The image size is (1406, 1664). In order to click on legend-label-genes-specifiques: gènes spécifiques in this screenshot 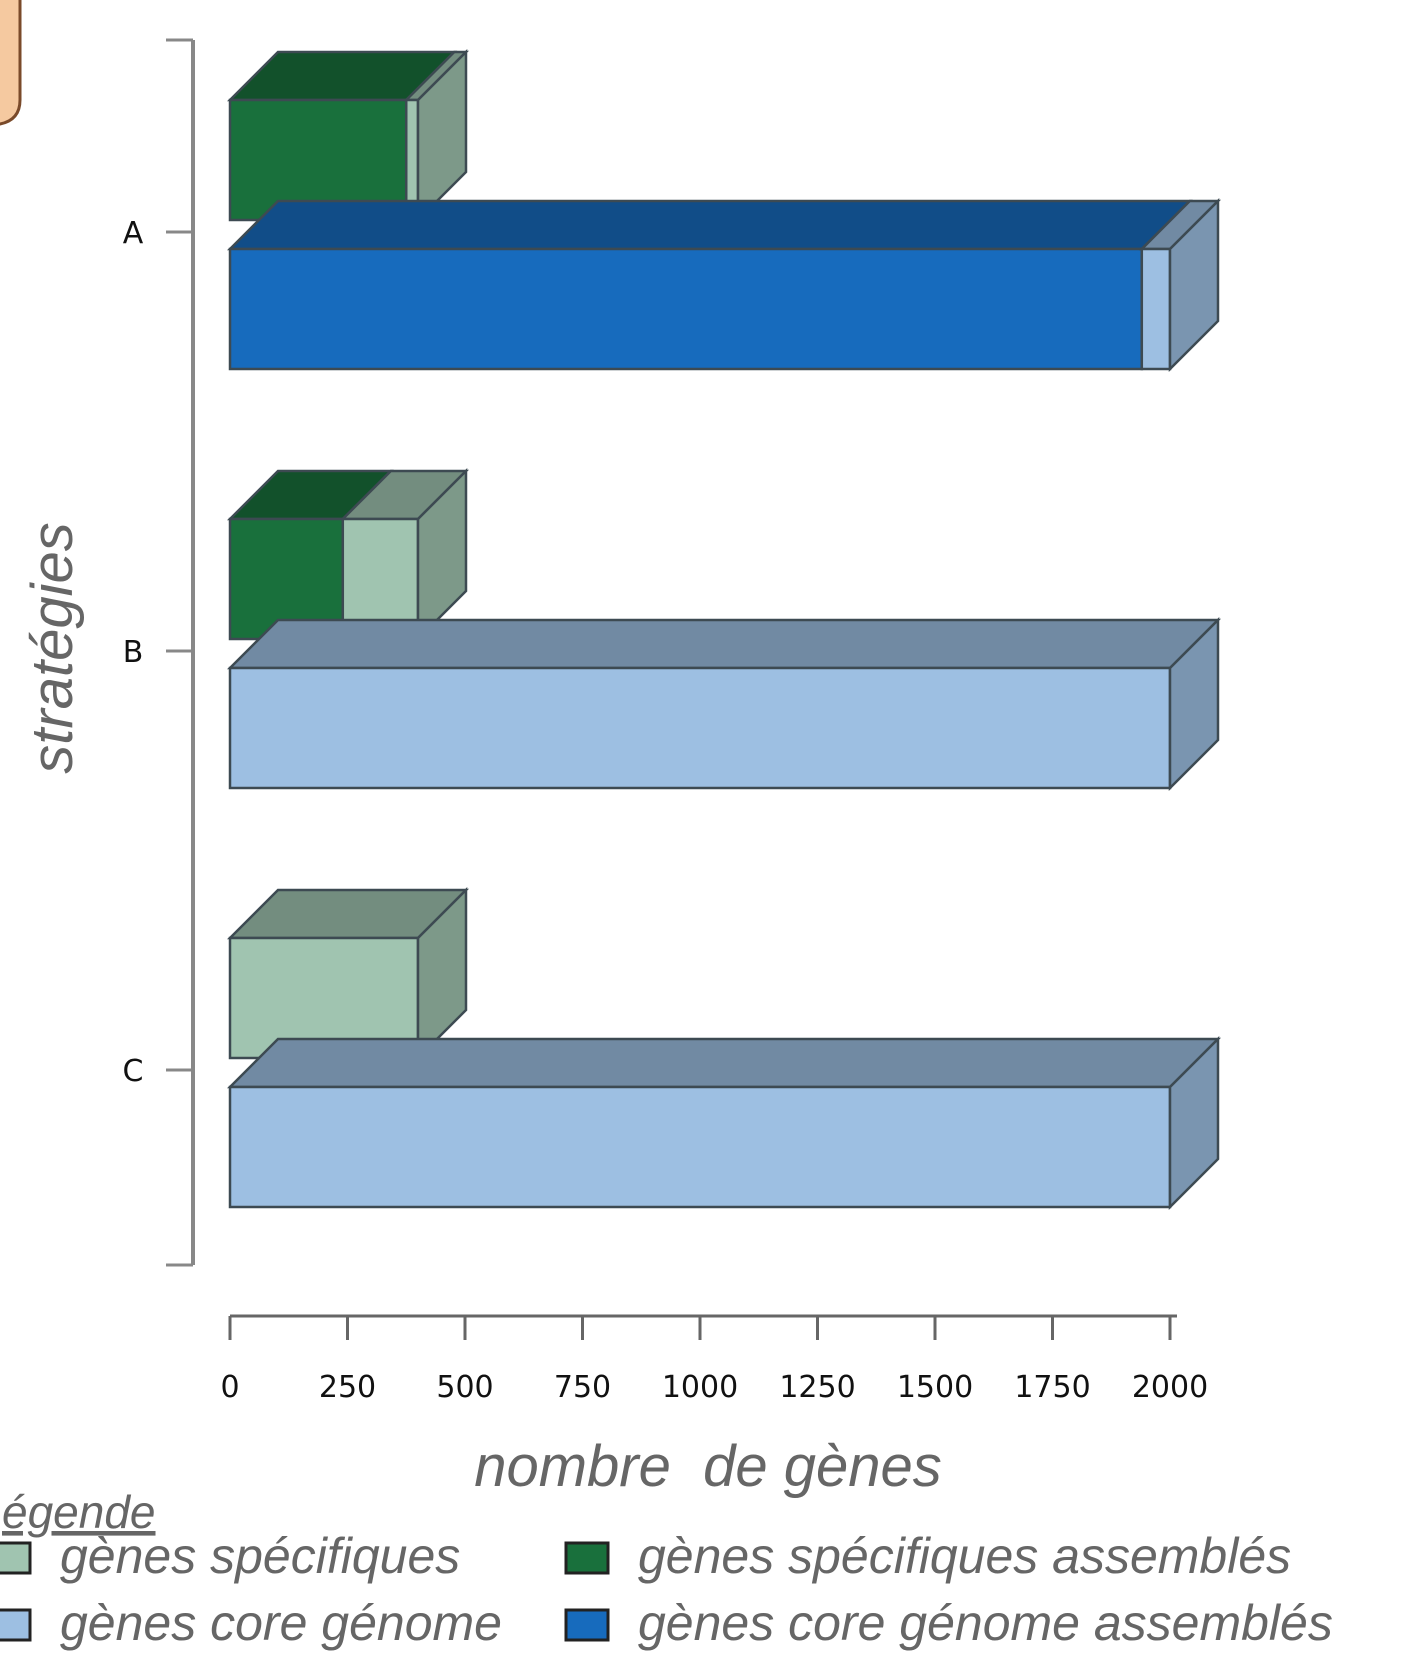, I will do `click(260, 1556)`.